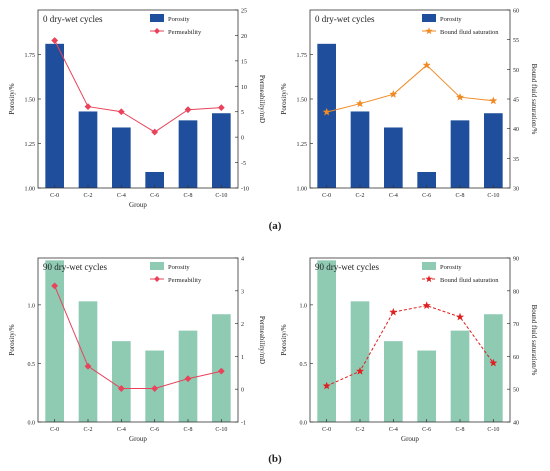  Describe the element at coordinates (244, 37) in the screenshot. I see `right-tick-label: 20` at that location.